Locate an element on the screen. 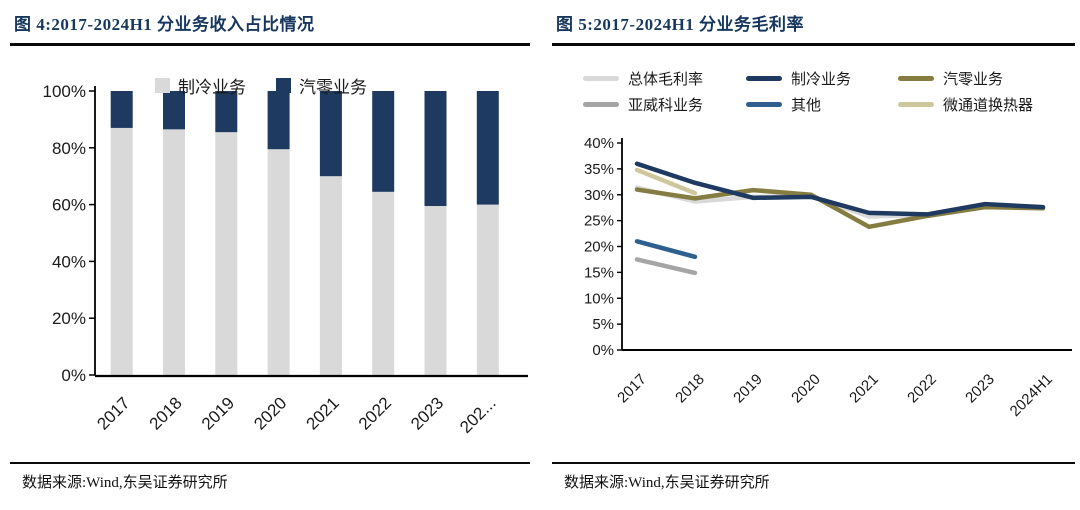 This screenshot has width=1080, height=510. fig5-x-tick-label: 2024H1 is located at coordinates (1031, 395).